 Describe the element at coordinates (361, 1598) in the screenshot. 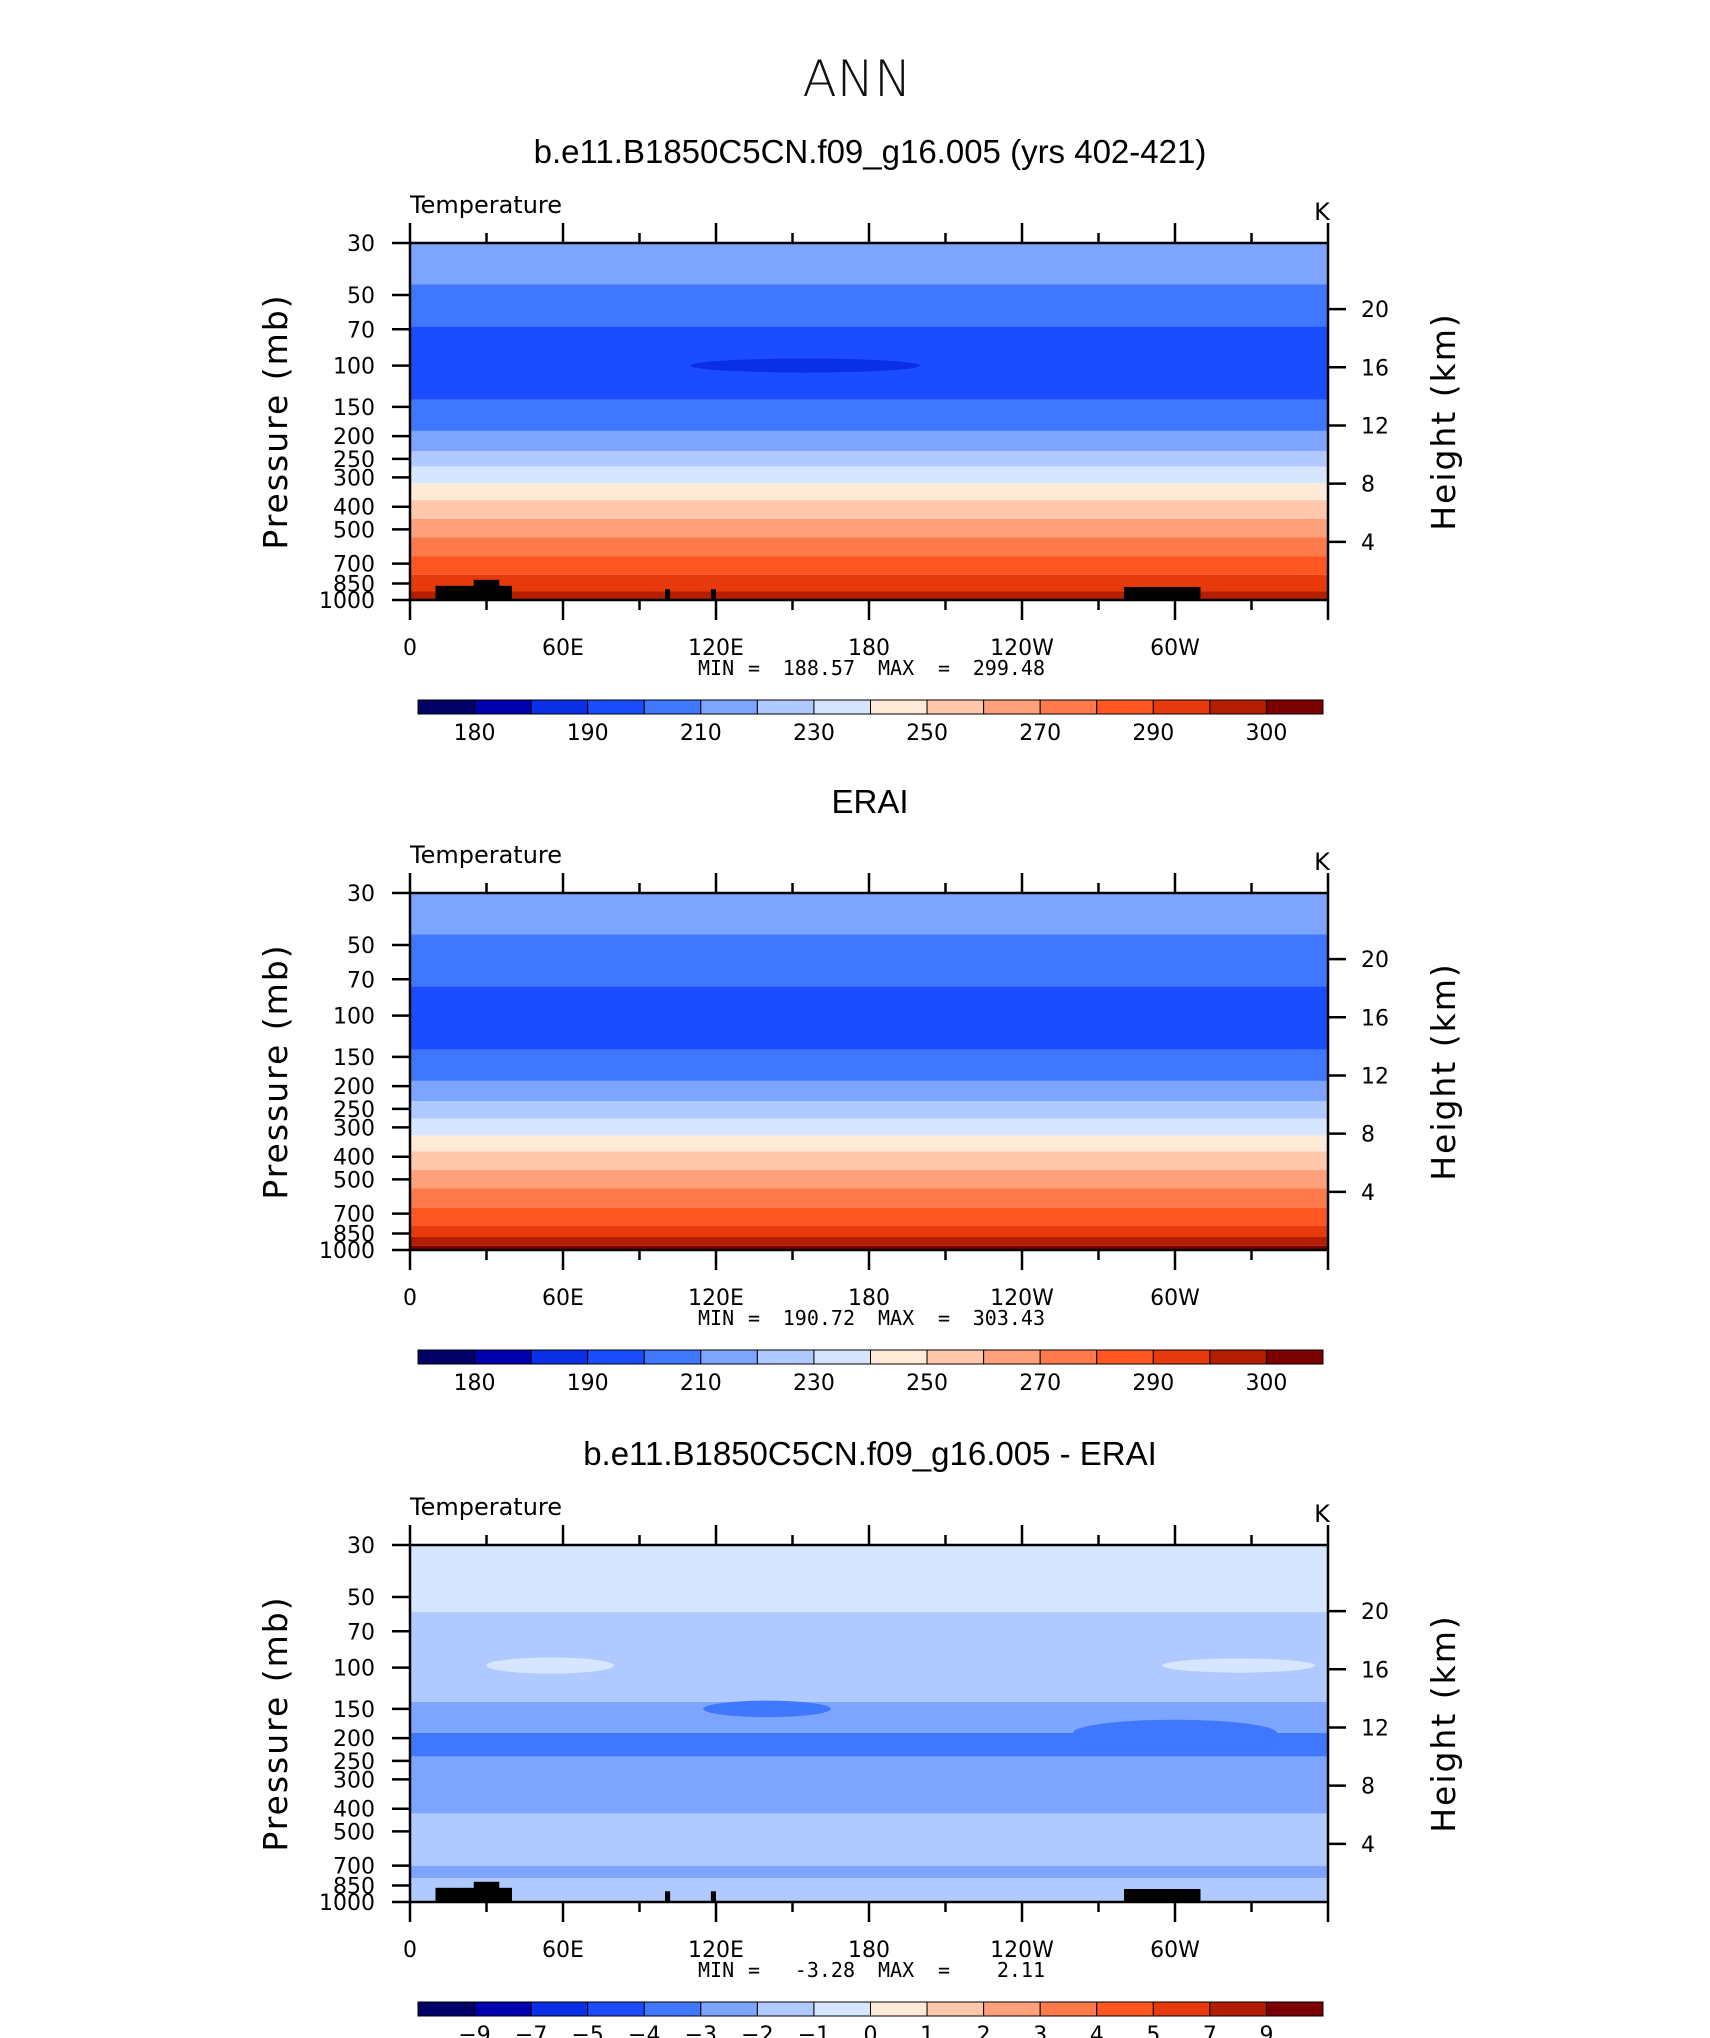

I see `y-tick-label: 50` at that location.